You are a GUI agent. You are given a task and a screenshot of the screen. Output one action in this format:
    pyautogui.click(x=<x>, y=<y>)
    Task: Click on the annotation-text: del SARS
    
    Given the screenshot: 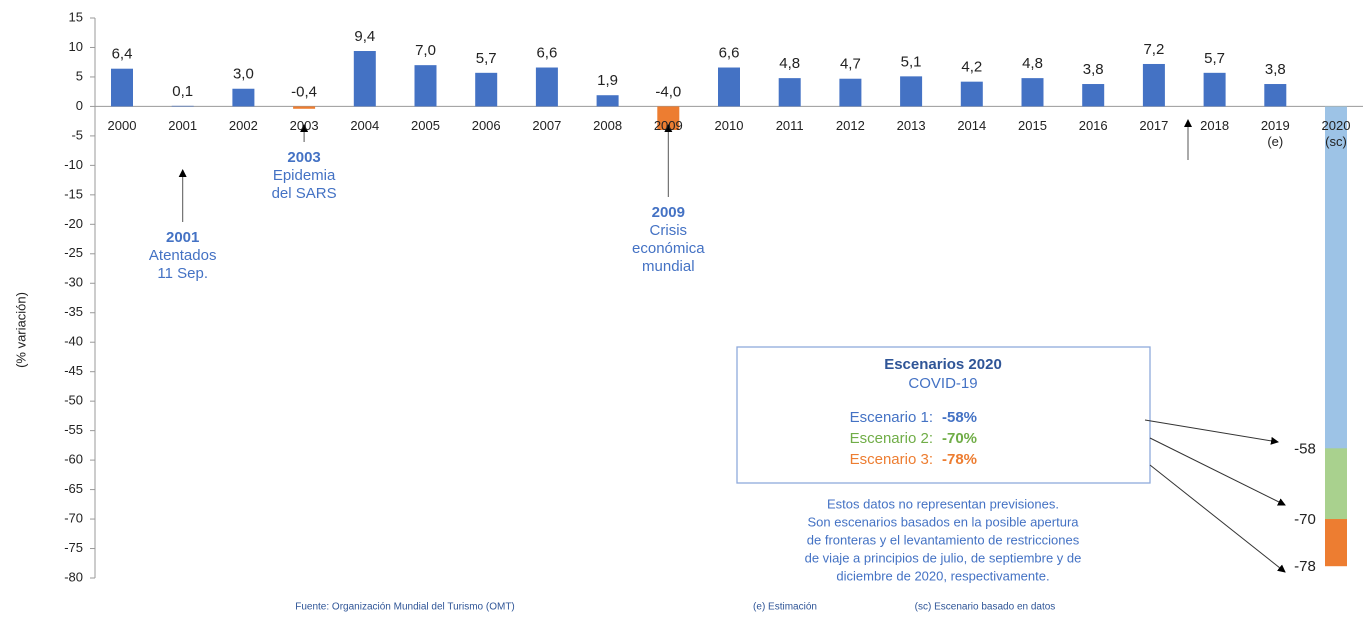 What is the action you would take?
    pyautogui.click(x=304, y=193)
    